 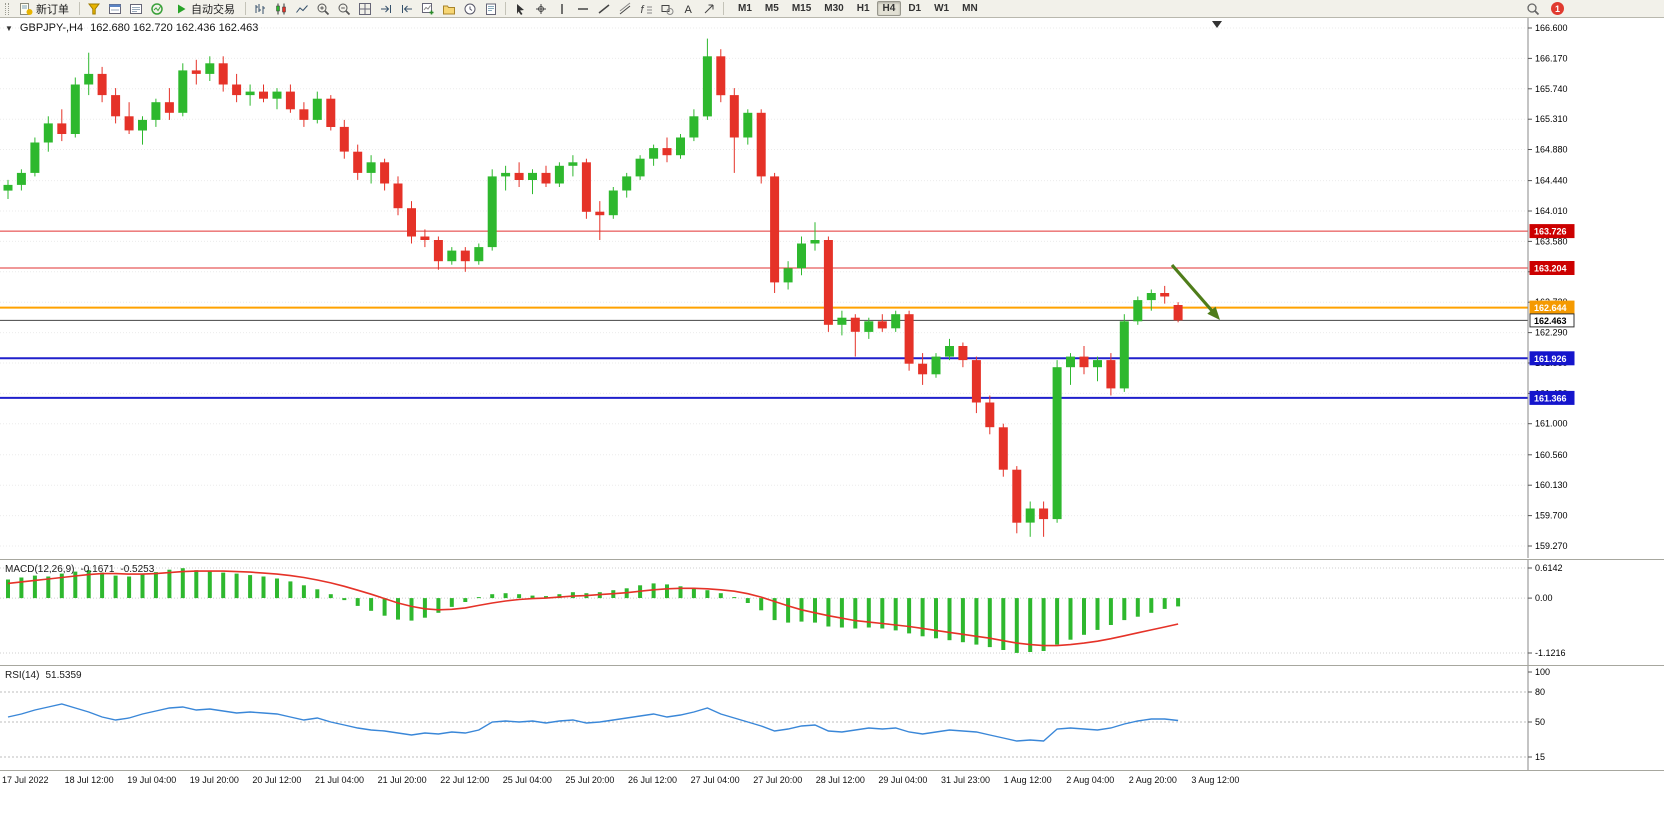 What do you see at coordinates (970, 8) in the screenshot?
I see `timeframe-button-MN: MN` at bounding box center [970, 8].